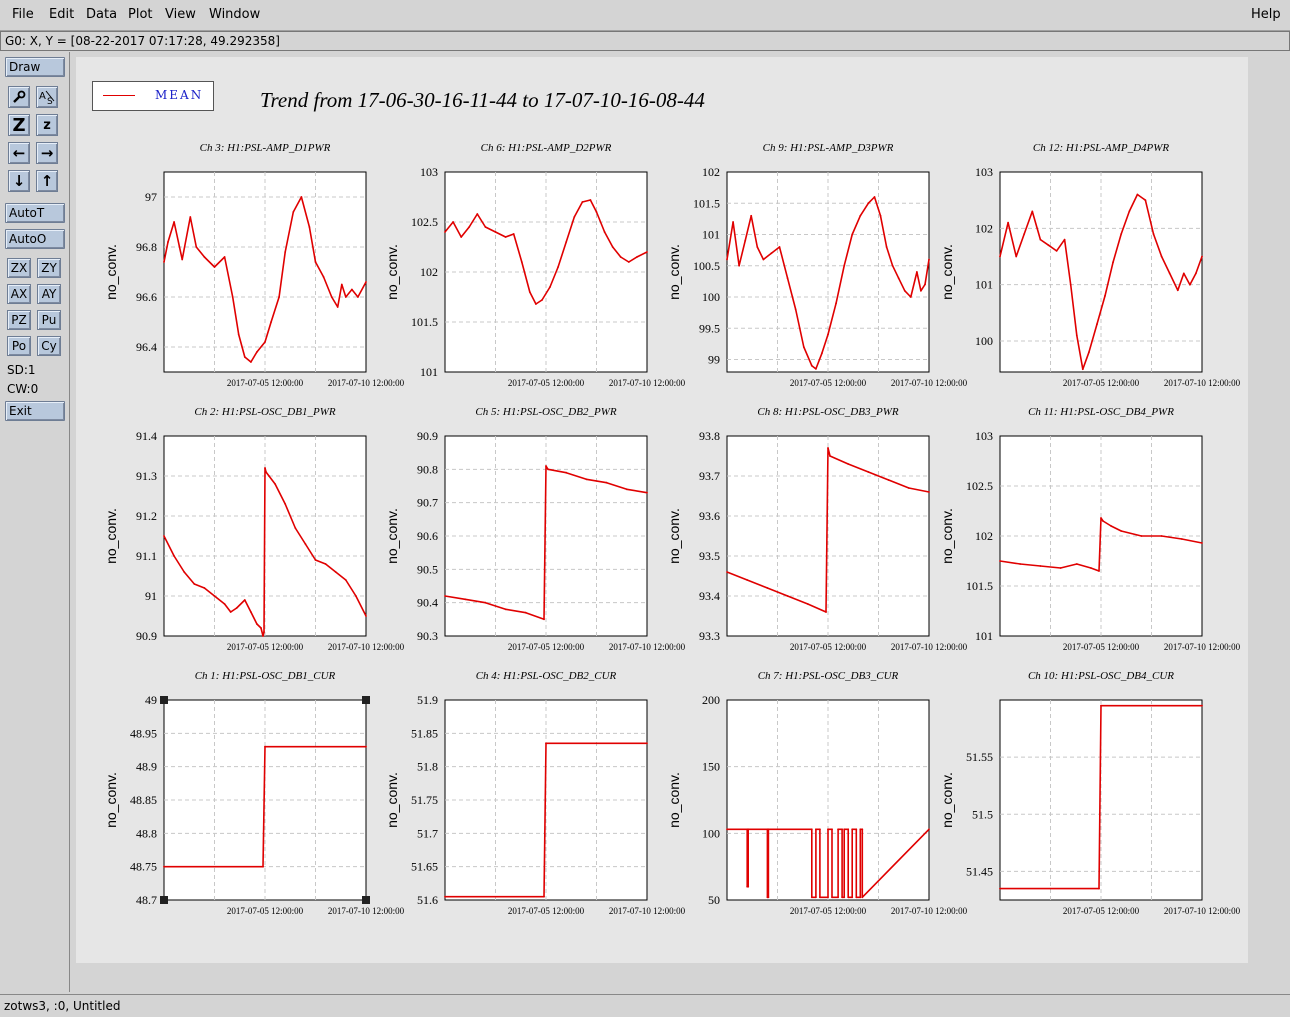 The image size is (1290, 1017). What do you see at coordinates (35, 67) in the screenshot?
I see `draw-button: Draw` at bounding box center [35, 67].